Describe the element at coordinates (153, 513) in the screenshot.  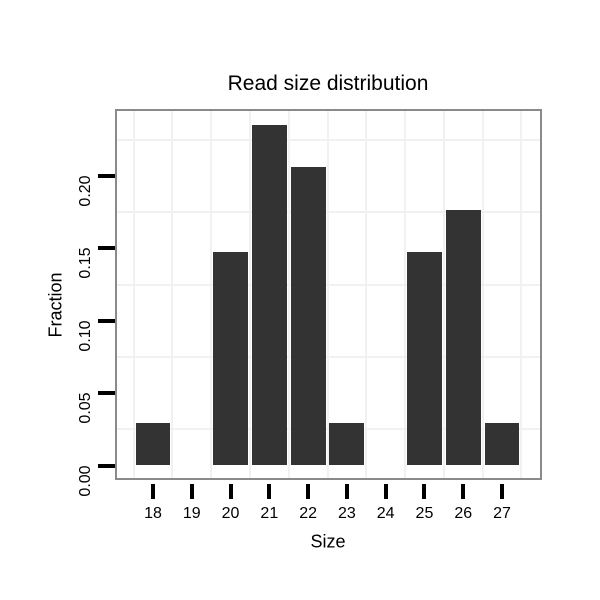
I see `x-tick-label: 18` at that location.